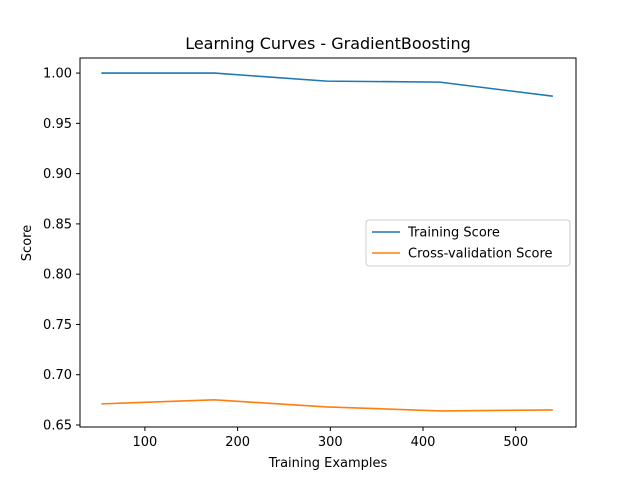 Image resolution: width=640 pixels, height=480 pixels. Describe the element at coordinates (27, 243) in the screenshot. I see `y-axis-label: Score` at that location.